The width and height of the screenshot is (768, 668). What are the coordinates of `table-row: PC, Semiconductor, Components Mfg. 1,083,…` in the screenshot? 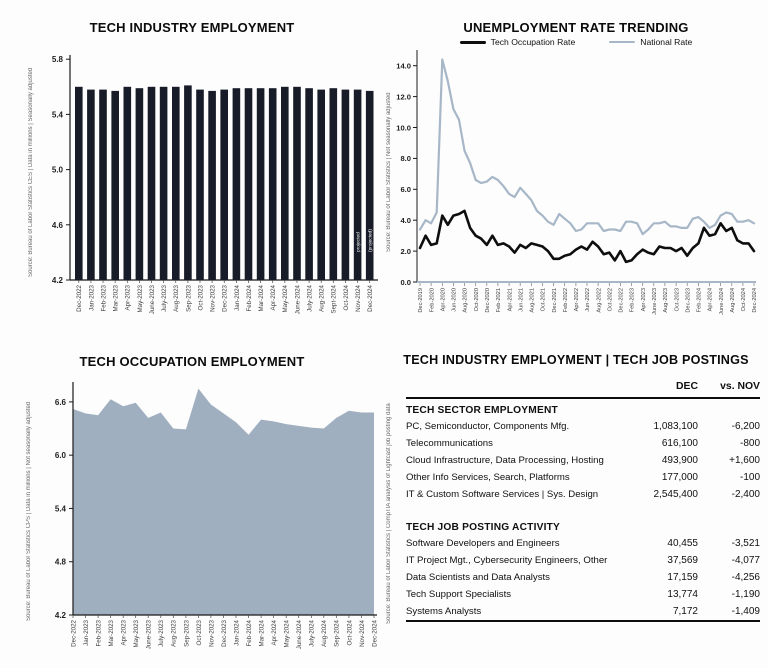 It's located at (583, 426).